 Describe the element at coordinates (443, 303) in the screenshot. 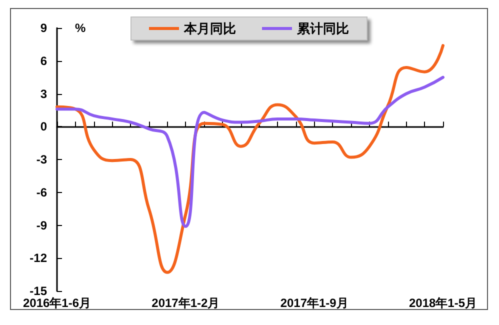

I see `x-tick-label: 2018年1-5月` at that location.